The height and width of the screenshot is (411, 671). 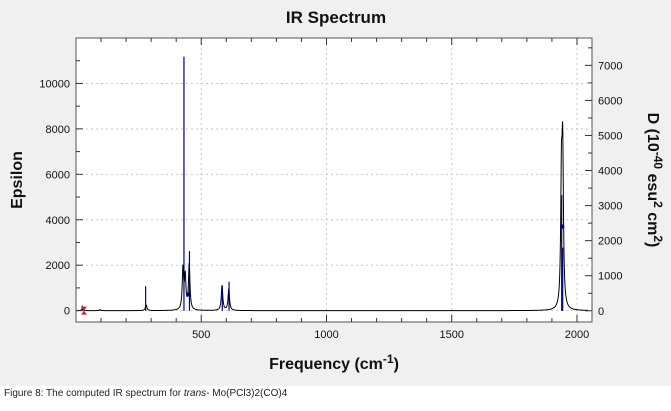 What do you see at coordinates (17, 180) in the screenshot?
I see `y-axis-label-left: Epsilon` at bounding box center [17, 180].